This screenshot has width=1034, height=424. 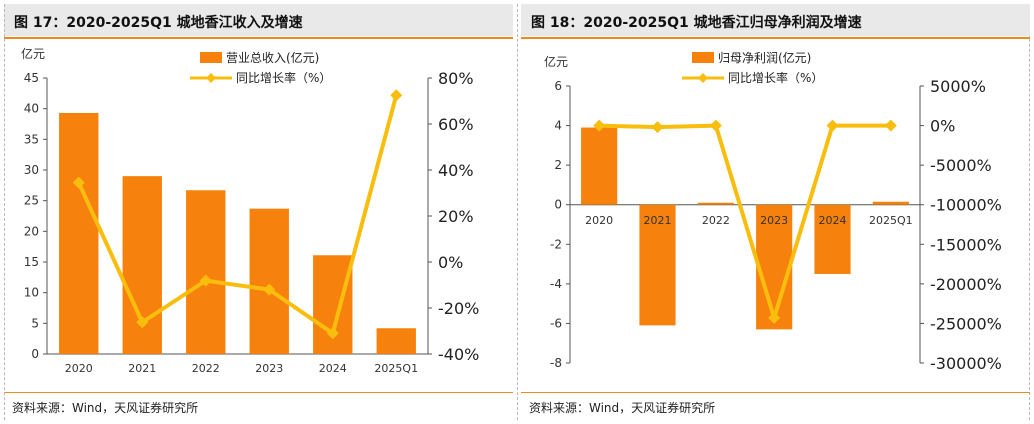 I want to click on right-tick-label: -30000%, so click(x=966, y=363).